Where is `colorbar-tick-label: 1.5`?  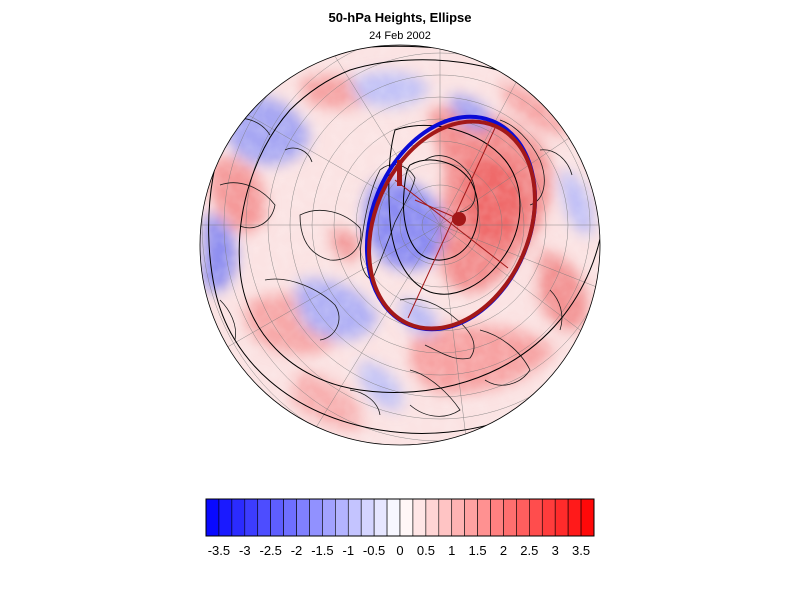 colorbar-tick-label: 1.5 is located at coordinates (478, 550).